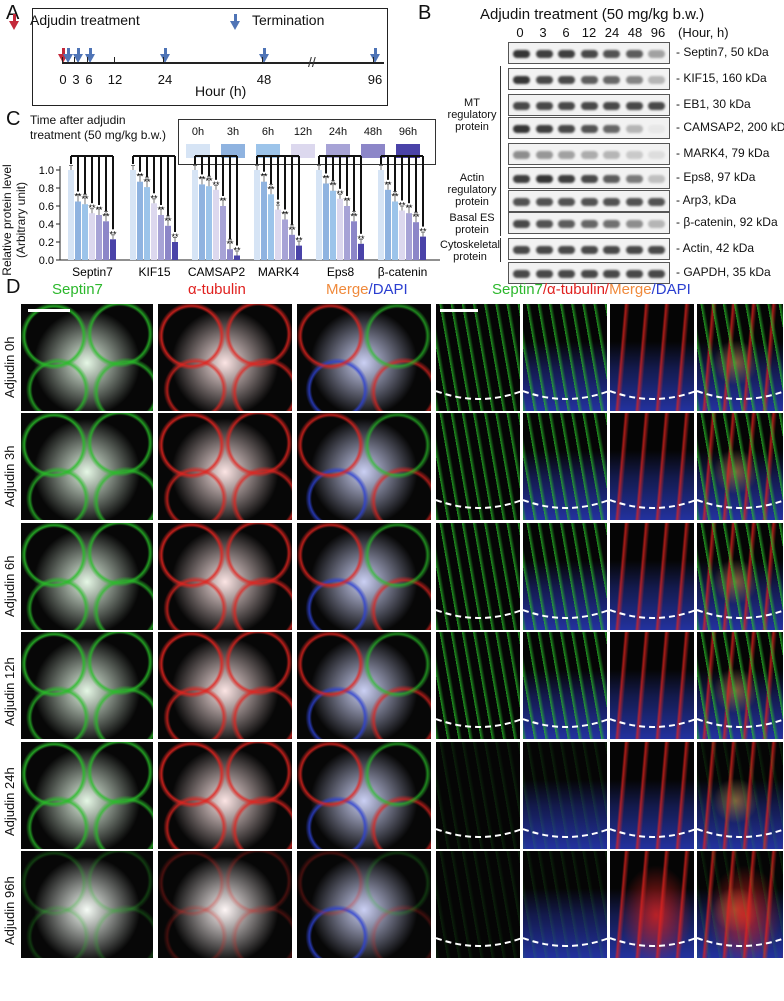 Image resolution: width=784 pixels, height=1001 pixels. Describe the element at coordinates (543, 32) in the screenshot. I see `lane-number: 3` at that location.